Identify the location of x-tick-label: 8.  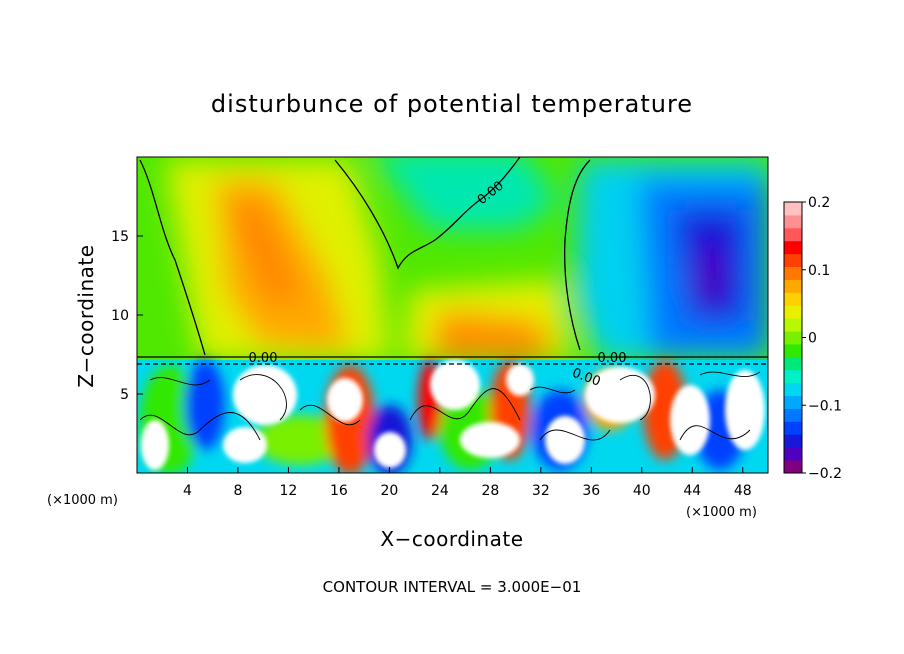
(237, 491).